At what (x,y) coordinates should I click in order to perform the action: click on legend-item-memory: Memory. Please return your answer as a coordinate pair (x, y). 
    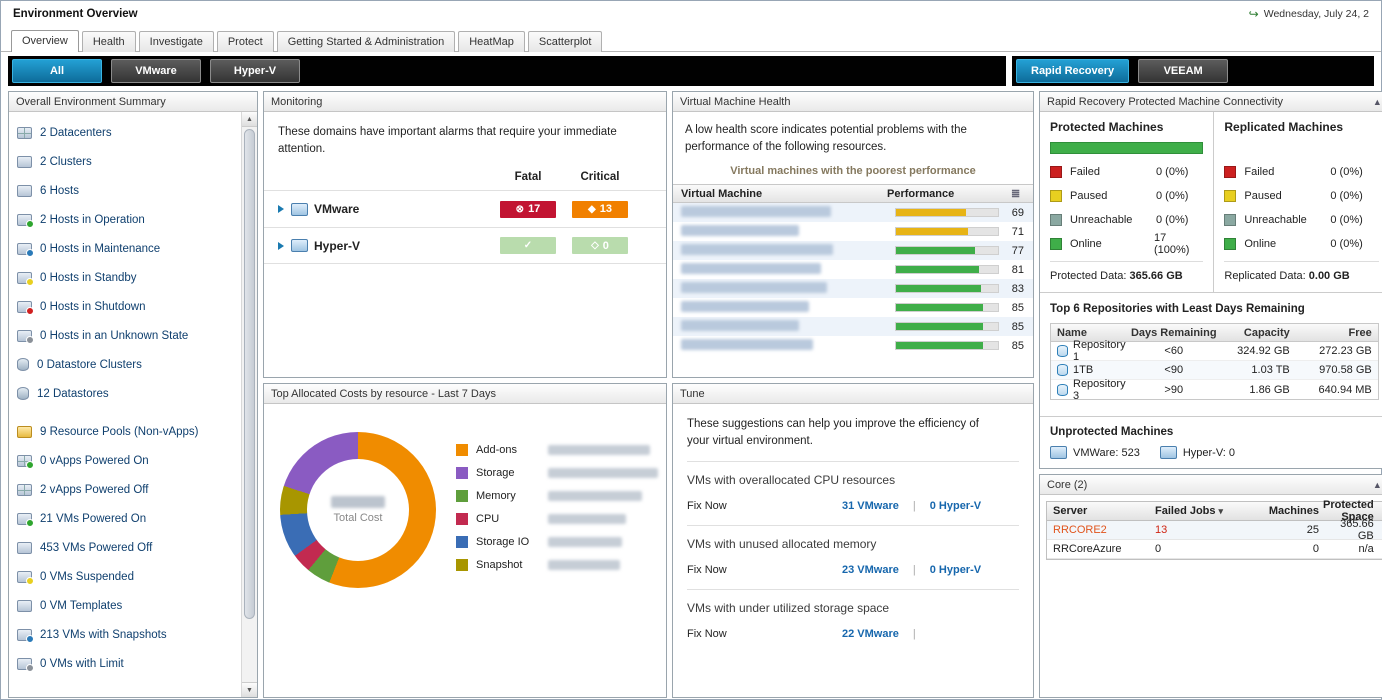
    Looking at the image, I should click on (557, 496).